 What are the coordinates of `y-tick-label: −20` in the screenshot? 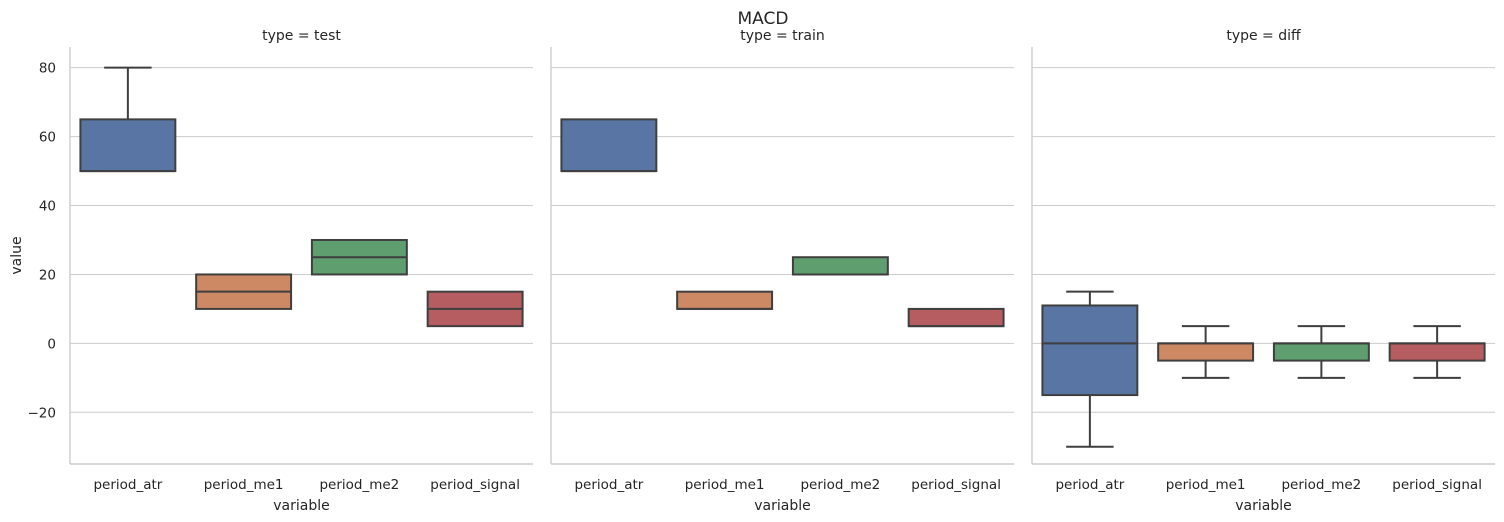 It's located at (42, 413).